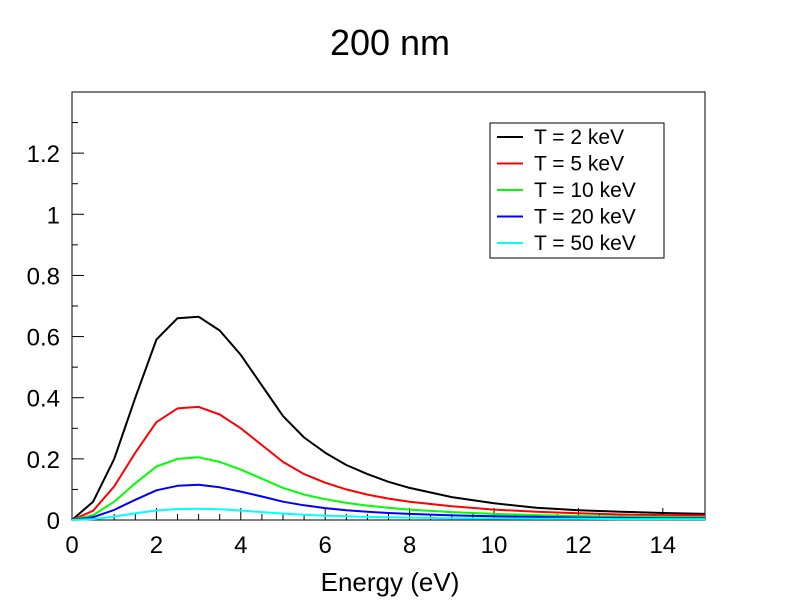  What do you see at coordinates (579, 137) in the screenshot?
I see `legend-label: T = 2 keV` at bounding box center [579, 137].